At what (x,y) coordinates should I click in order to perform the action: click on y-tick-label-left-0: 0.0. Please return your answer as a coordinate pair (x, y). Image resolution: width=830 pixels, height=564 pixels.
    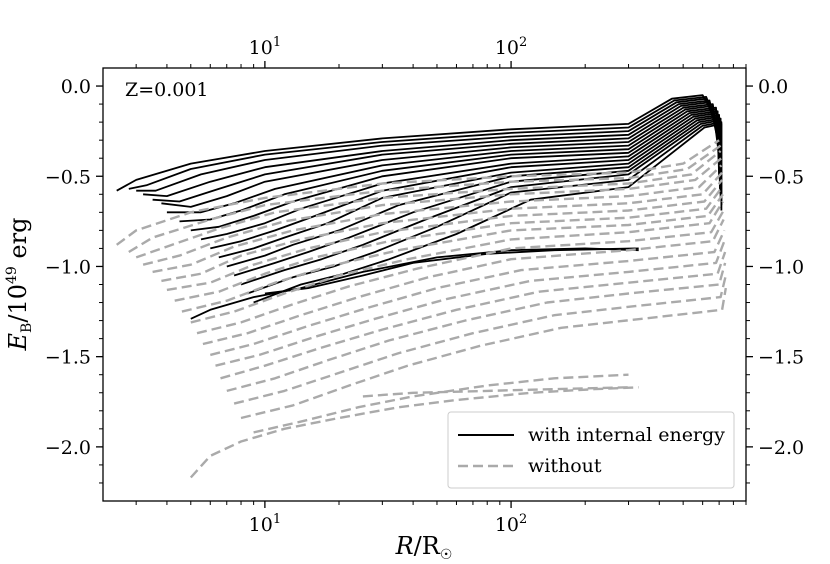
    Looking at the image, I should click on (76, 87).